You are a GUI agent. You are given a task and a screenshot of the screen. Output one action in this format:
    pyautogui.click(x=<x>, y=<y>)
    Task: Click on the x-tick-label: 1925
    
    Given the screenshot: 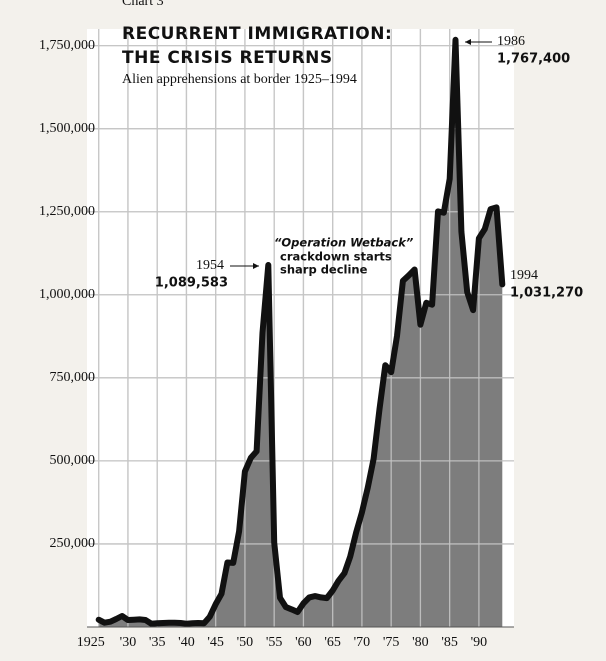 What is the action you would take?
    pyautogui.click(x=91, y=642)
    